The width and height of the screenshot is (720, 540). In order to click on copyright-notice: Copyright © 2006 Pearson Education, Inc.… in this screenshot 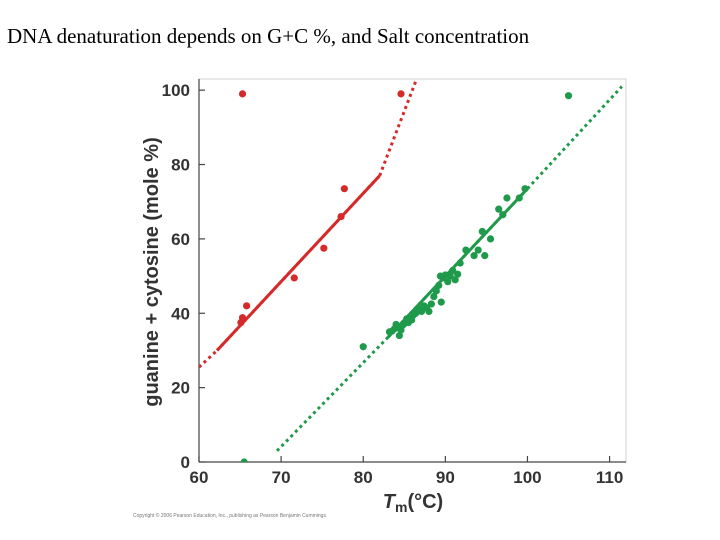, I will do `click(230, 516)`.